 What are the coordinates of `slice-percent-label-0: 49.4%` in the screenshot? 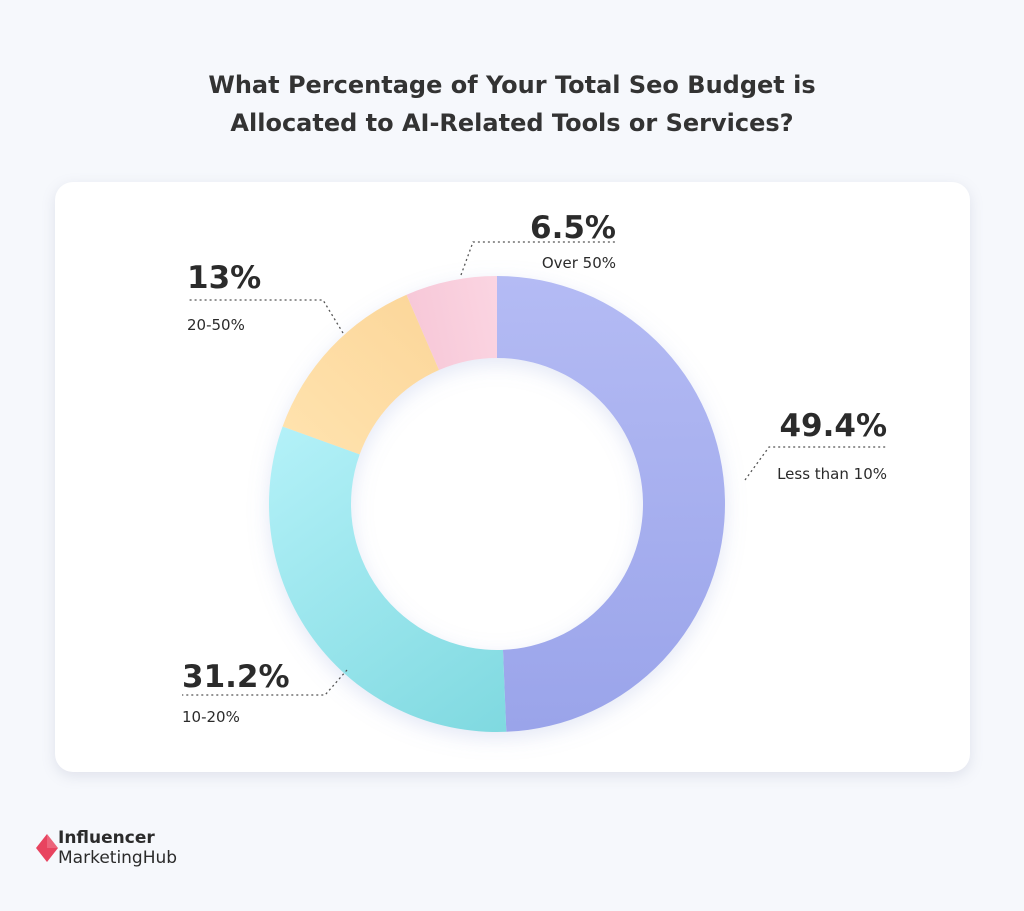 It's located at (833, 426).